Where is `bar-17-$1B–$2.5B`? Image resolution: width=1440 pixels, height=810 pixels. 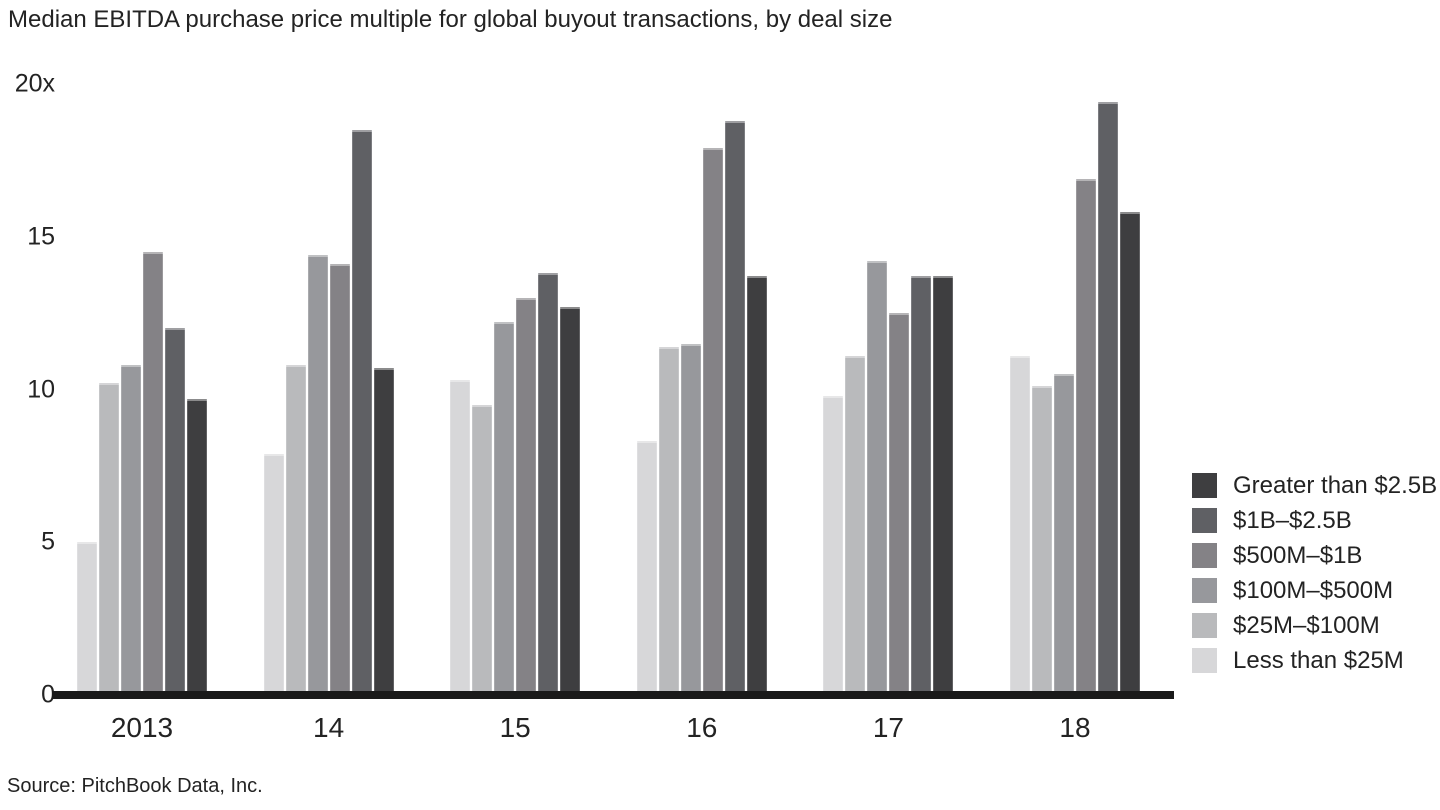
bar-17-$1B–$2.5B is located at coordinates (921, 483).